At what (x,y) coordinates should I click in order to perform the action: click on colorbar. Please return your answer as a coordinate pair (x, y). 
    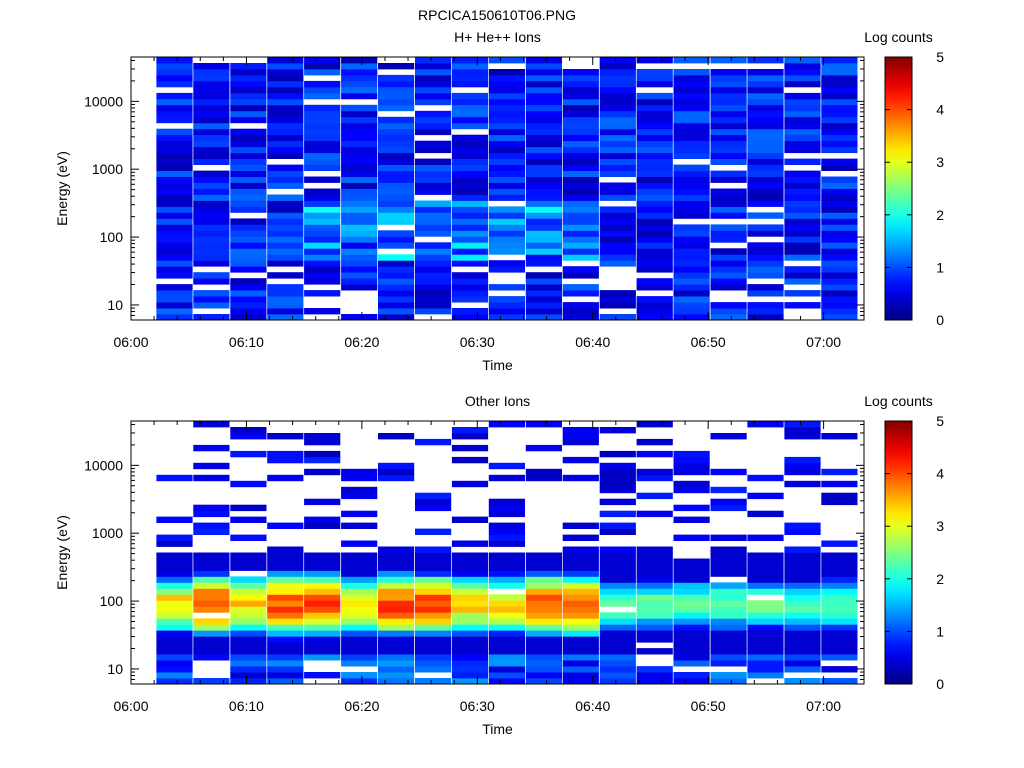
    Looking at the image, I should click on (898, 188).